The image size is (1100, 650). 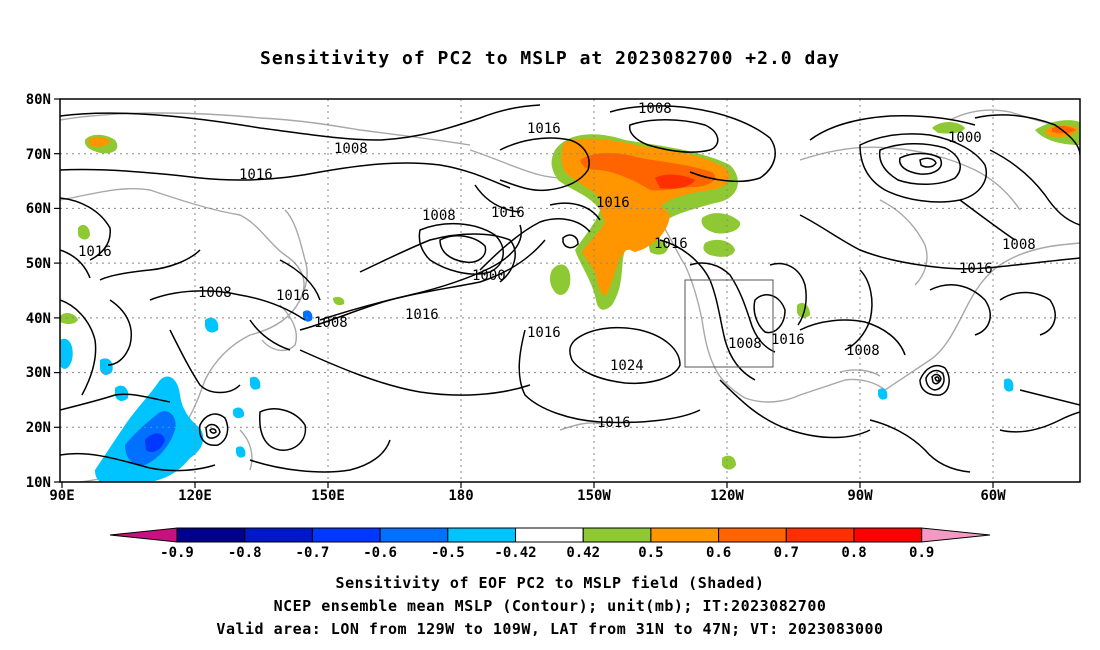 I want to click on colorbar-tick-label: 0.7, so click(x=786, y=553).